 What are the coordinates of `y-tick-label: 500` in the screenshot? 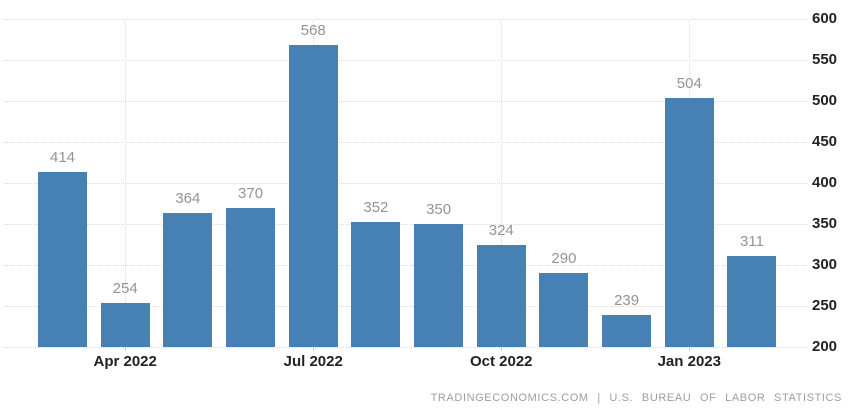 It's located at (825, 100).